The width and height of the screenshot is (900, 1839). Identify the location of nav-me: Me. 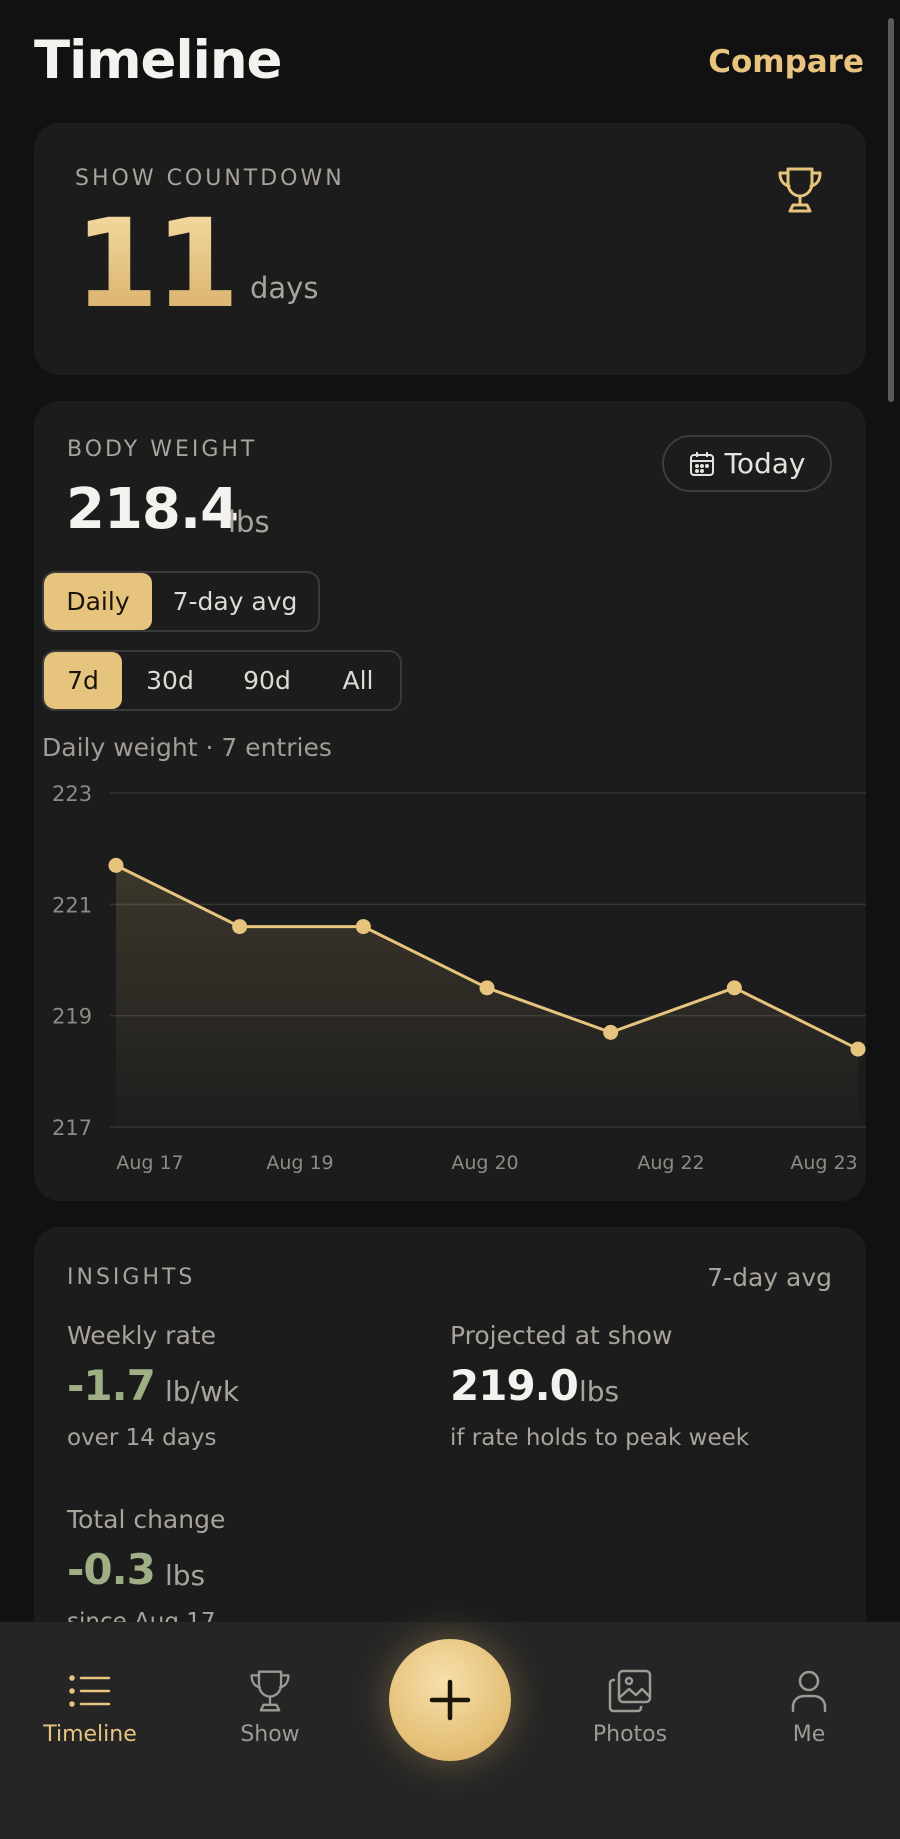
(809, 1707).